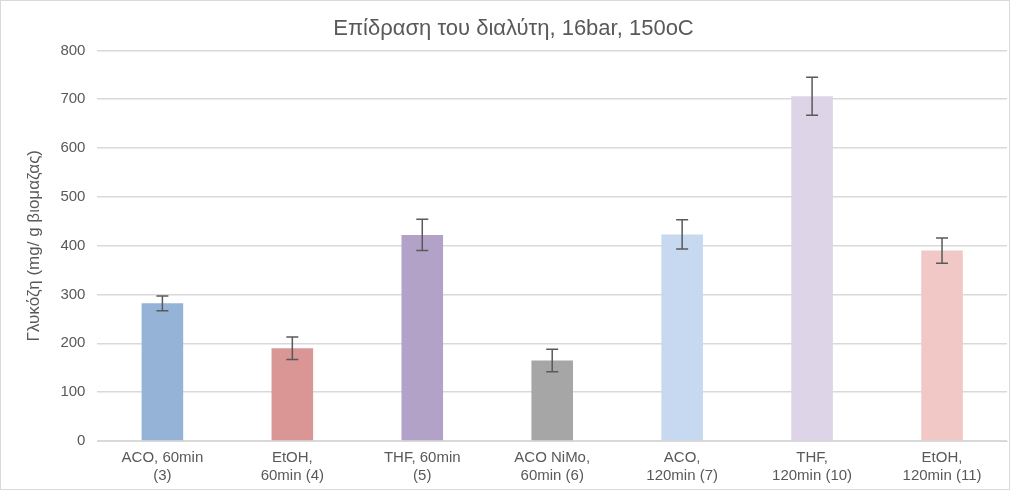  I want to click on y-axis-title: Γλυκόζη (mg/ g βιομαζας), so click(33, 245).